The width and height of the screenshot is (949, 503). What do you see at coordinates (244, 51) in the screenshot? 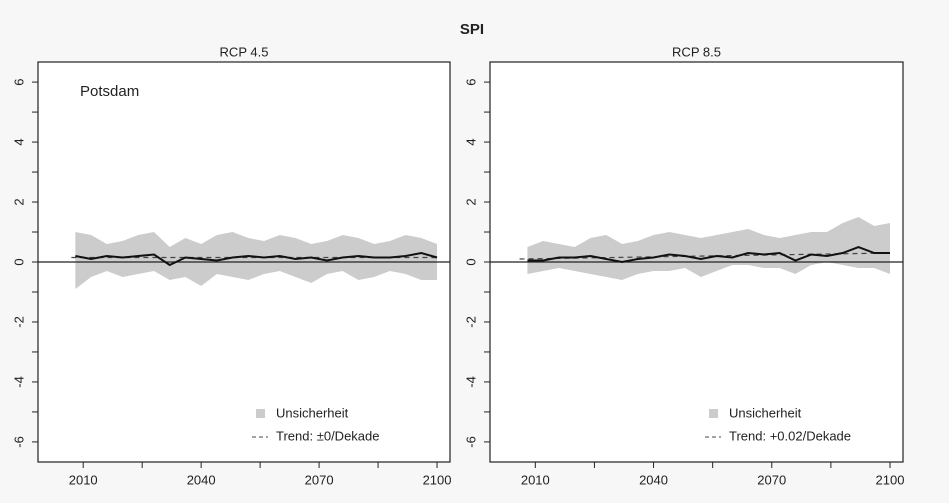
I see `panel-title: RCP 4.5` at bounding box center [244, 51].